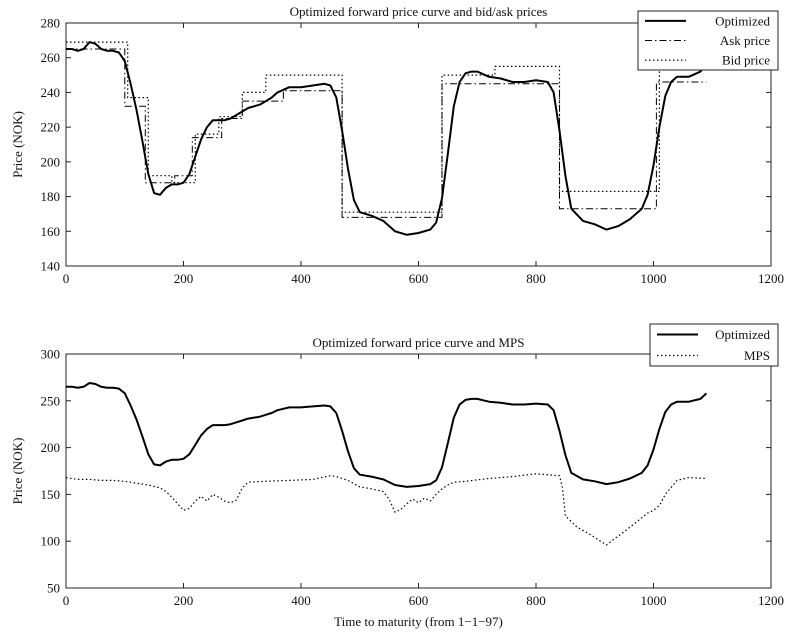 This screenshot has height=636, width=790. Describe the element at coordinates (51, 231) in the screenshot. I see `y-tick-label: 160` at that location.